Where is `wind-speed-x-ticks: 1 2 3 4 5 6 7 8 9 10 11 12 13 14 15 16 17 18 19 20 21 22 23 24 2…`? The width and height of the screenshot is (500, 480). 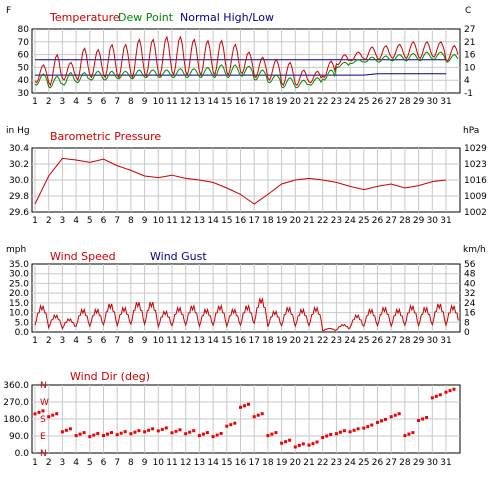 wind-speed-x-ticks: 1 2 3 4 5 6 7 8 9 10 11 12 13 14 15 16 17 18 19 20 21 22 23 24 2… is located at coordinates (242, 341).